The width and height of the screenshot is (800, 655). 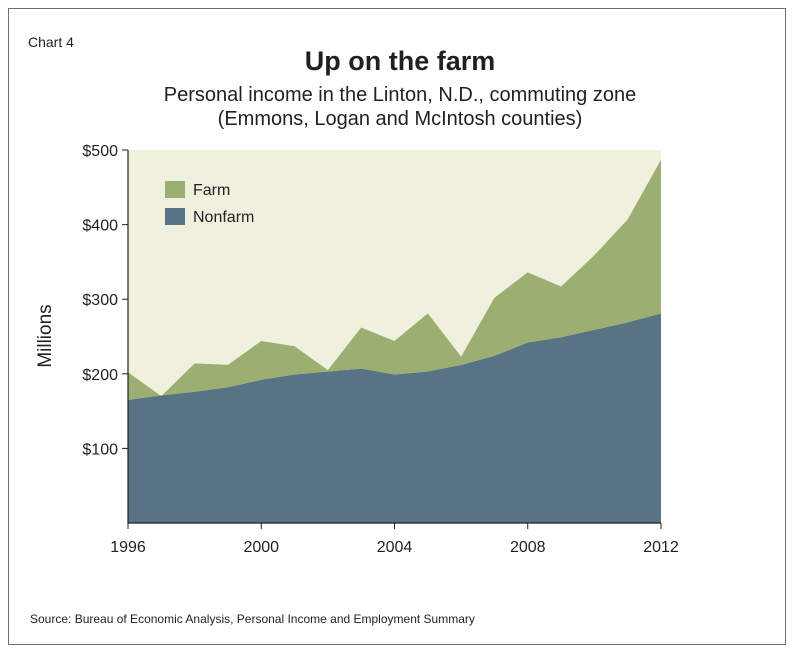 What do you see at coordinates (100, 375) in the screenshot?
I see `y-tick-label: $200` at bounding box center [100, 375].